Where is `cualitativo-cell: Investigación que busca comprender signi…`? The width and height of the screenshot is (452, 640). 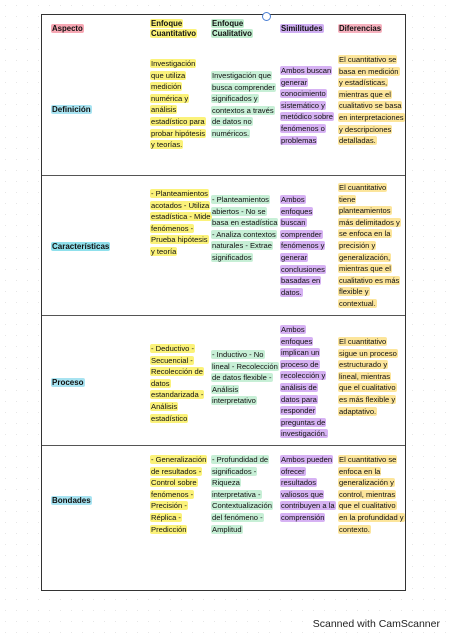 cualitativo-cell: Investigación que busca comprender signi… is located at coordinates (244, 105).